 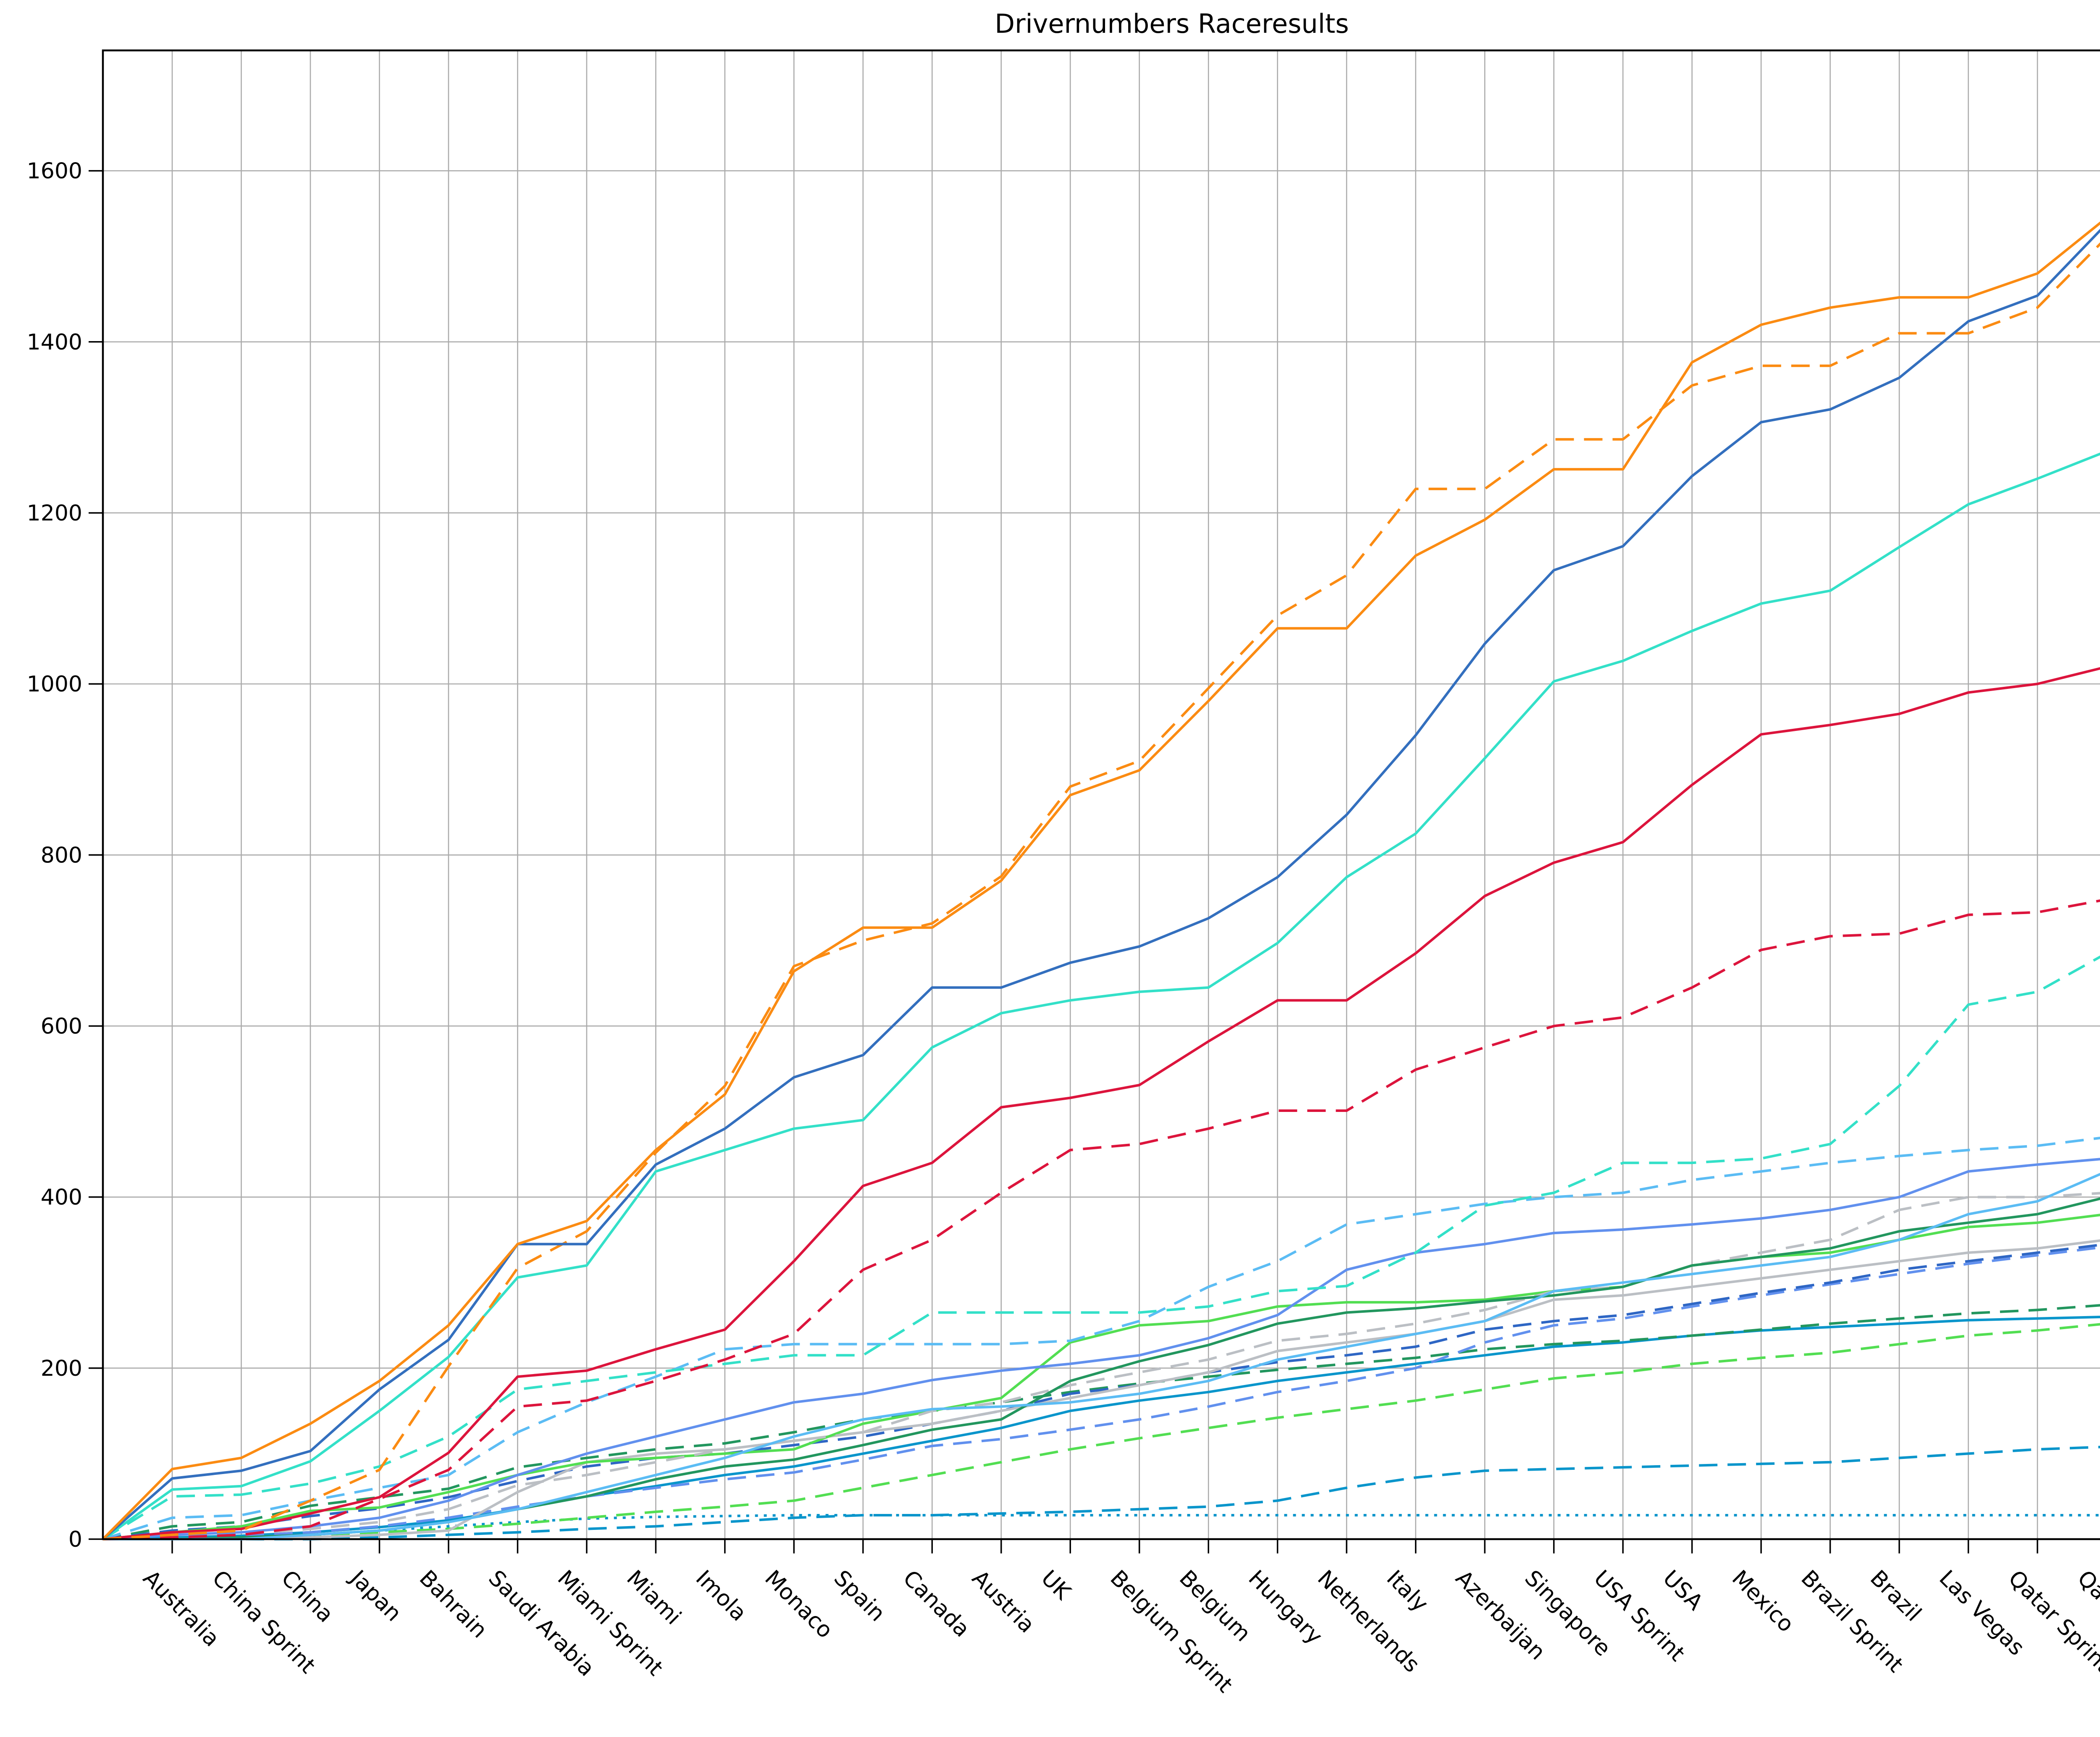 What do you see at coordinates (1172, 23) in the screenshot?
I see `chart-title: Drivernumbers Raceresults` at bounding box center [1172, 23].